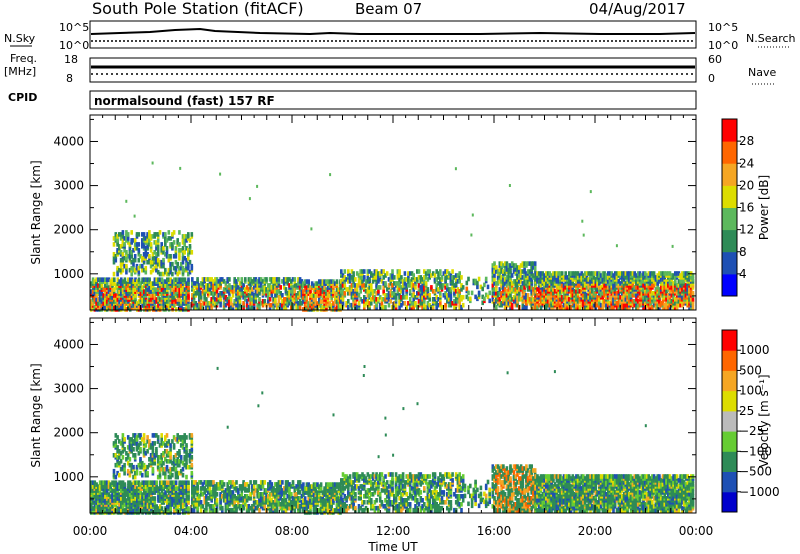 Image resolution: width=800 pixels, height=554 pixels. Describe the element at coordinates (755, 451) in the screenshot. I see `colorbar-tick-label: −100` at that location.